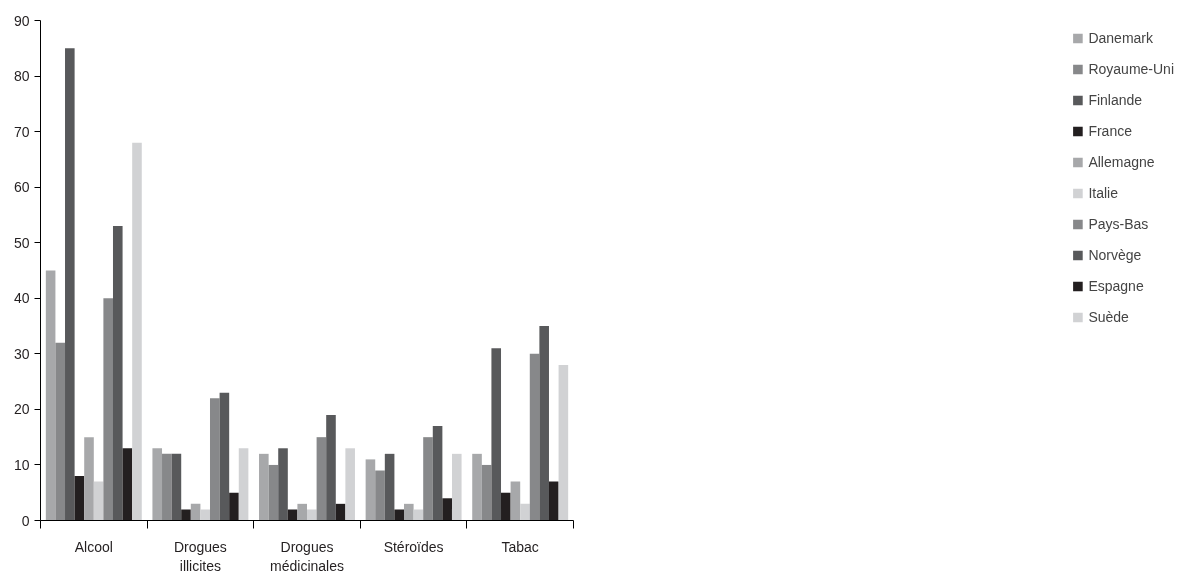 The width and height of the screenshot is (1184, 576). What do you see at coordinates (1120, 38) in the screenshot?
I see `legend-label: Danemark` at bounding box center [1120, 38].